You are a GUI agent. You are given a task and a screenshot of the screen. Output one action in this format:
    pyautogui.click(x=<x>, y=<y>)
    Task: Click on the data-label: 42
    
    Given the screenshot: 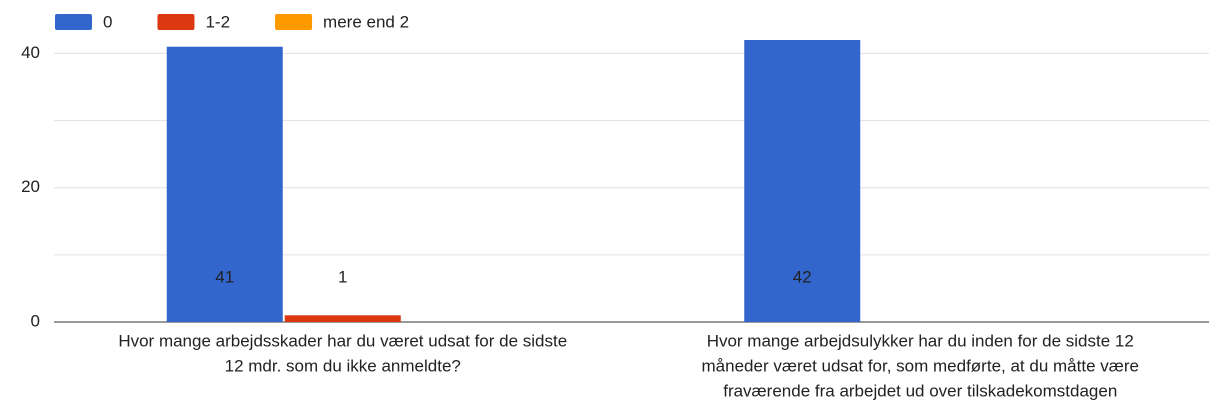 What is the action you would take?
    pyautogui.click(x=802, y=276)
    